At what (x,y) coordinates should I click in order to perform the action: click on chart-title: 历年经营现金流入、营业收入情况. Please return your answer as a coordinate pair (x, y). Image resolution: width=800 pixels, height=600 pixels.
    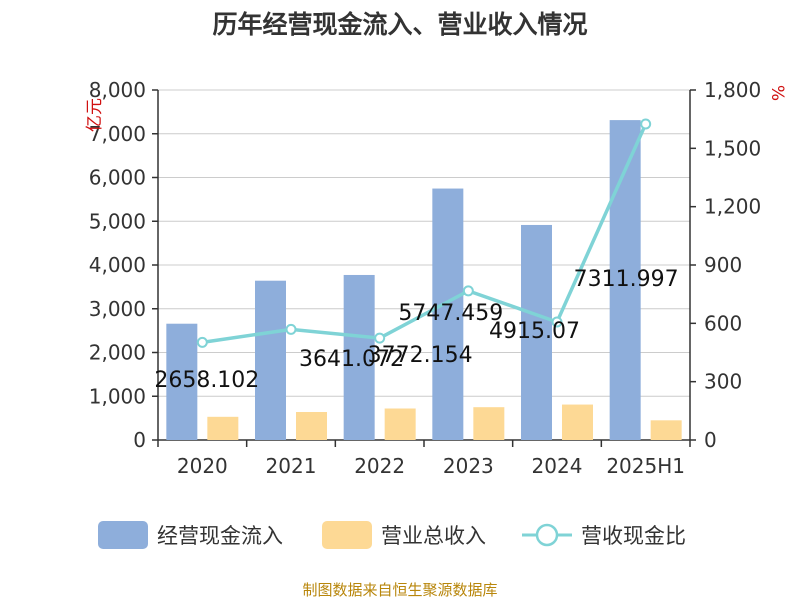
    Looking at the image, I should click on (399, 24).